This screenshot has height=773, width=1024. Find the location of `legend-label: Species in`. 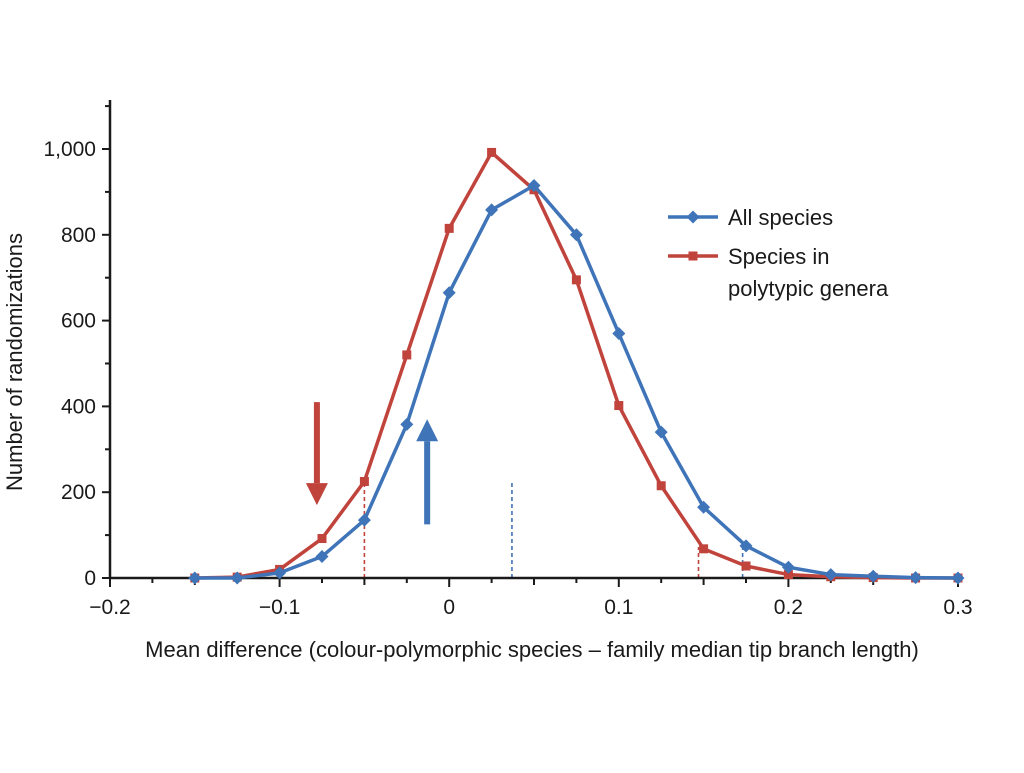

legend-label: Species in is located at coordinates (779, 256).